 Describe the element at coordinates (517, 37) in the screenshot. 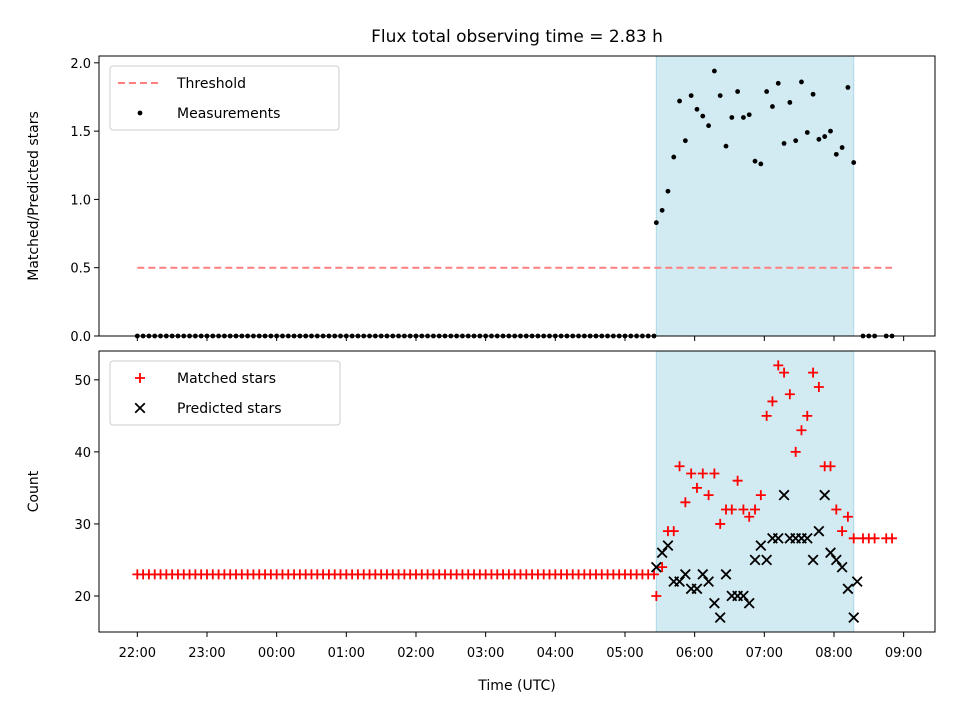

I see `chart-title: Flux total observing time = 2.83 h` at that location.